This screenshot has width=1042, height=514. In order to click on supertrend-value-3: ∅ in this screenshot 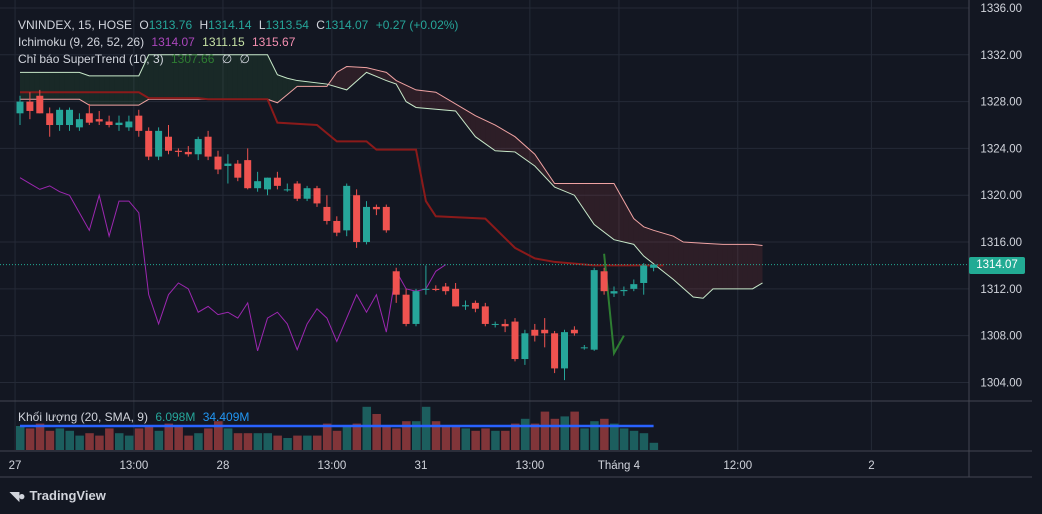, I will do `click(244, 59)`.